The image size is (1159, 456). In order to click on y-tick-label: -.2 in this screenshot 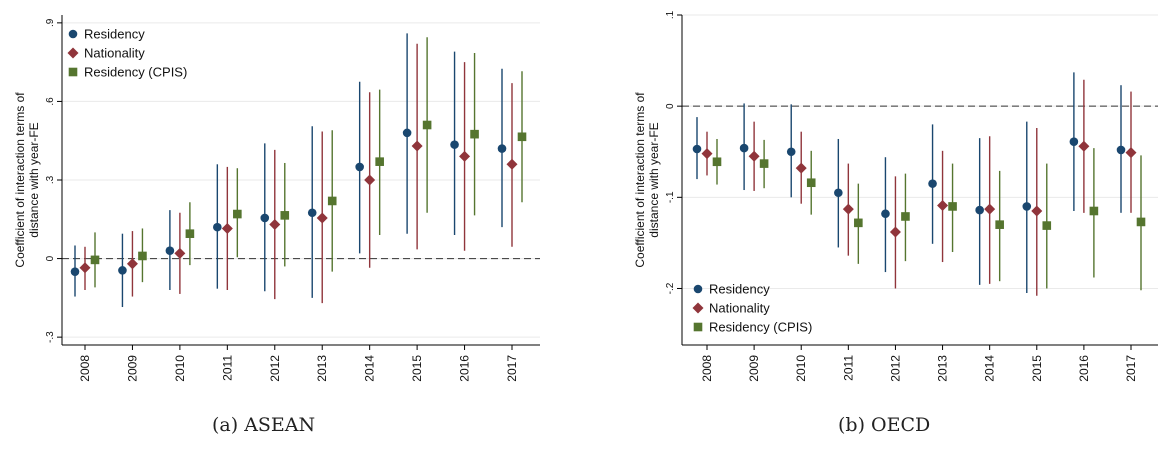, I will do `click(670, 288)`.